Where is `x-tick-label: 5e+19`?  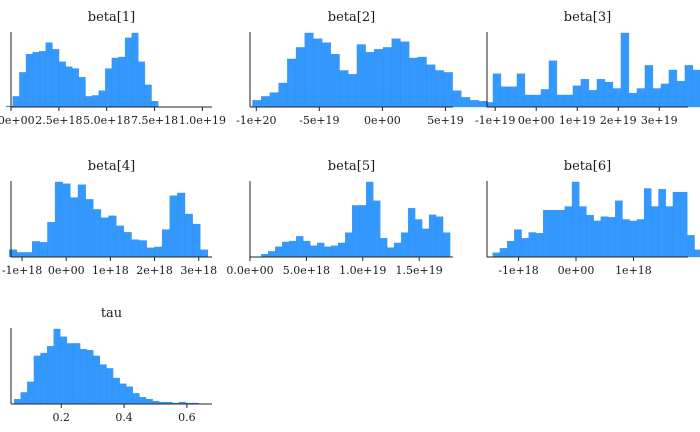
x-tick-label: 5e+19 is located at coordinates (445, 120).